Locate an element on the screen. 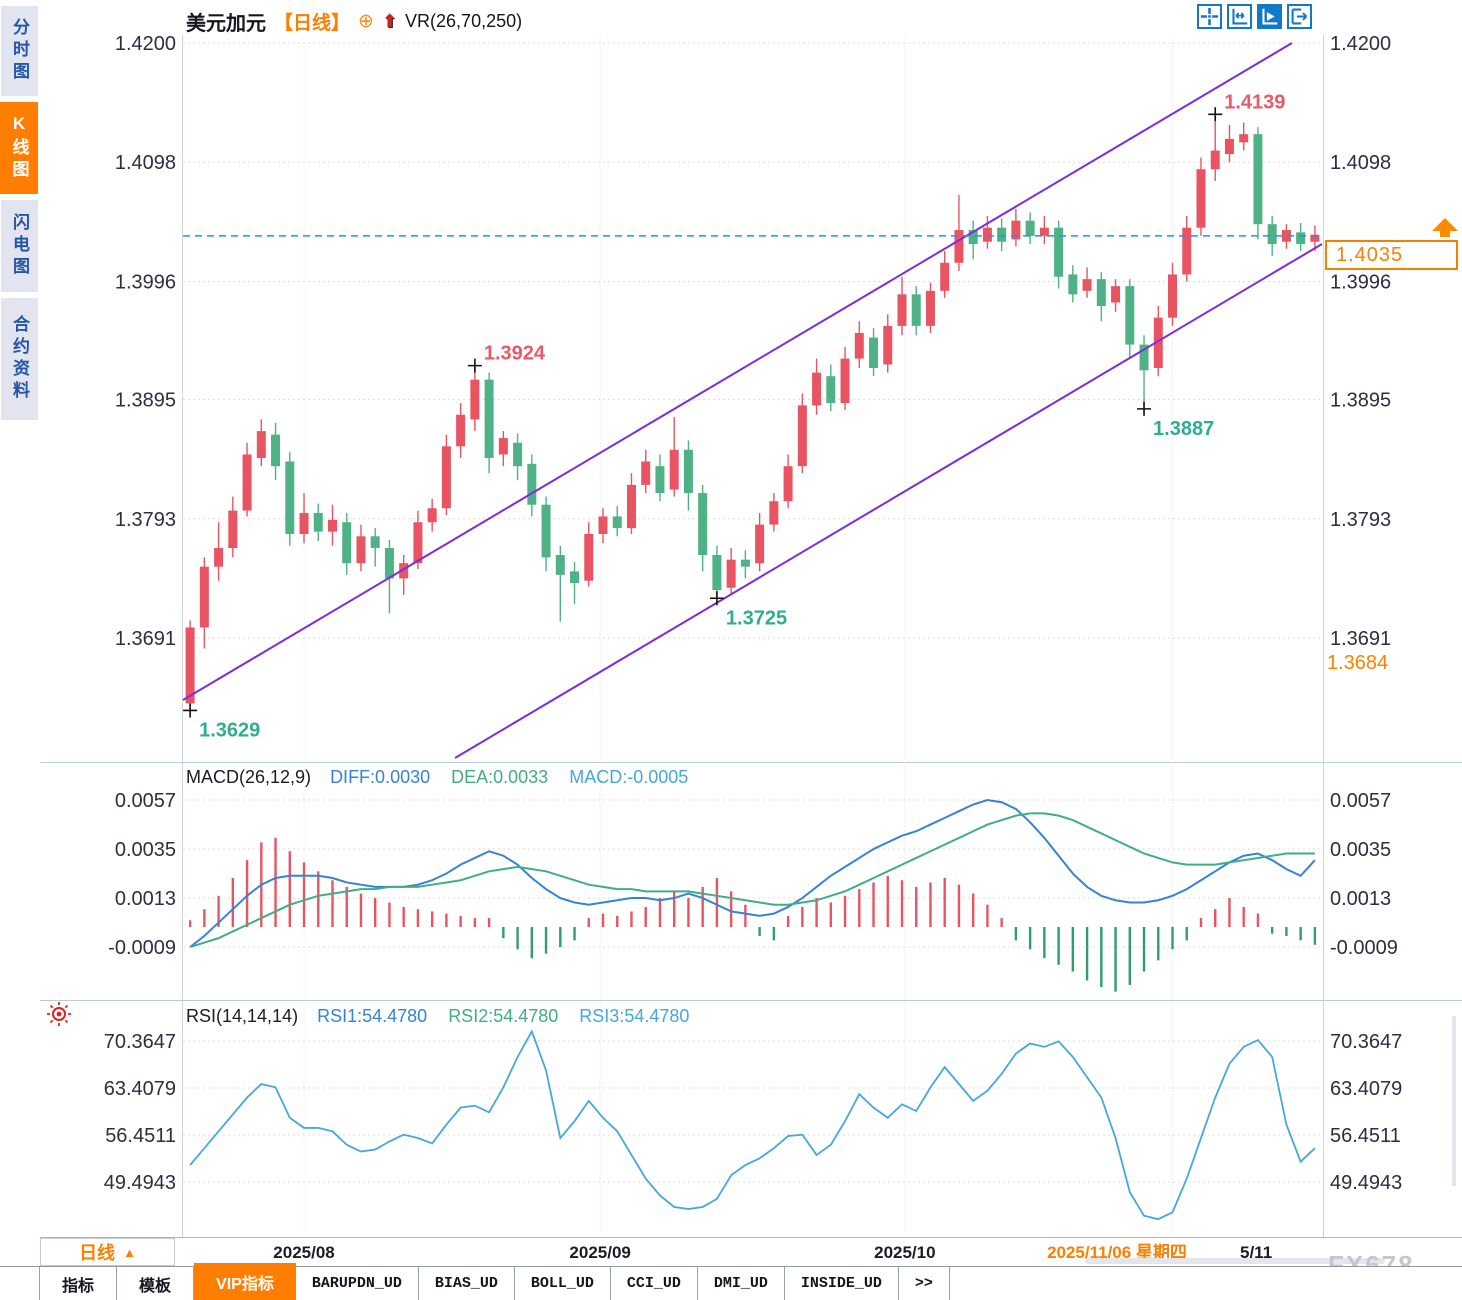  tab-barupdn-ud: BARUPDN_UD is located at coordinates (357, 1283).